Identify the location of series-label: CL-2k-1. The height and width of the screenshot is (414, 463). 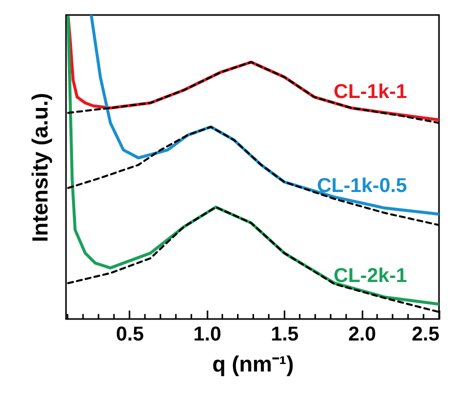
(370, 276).